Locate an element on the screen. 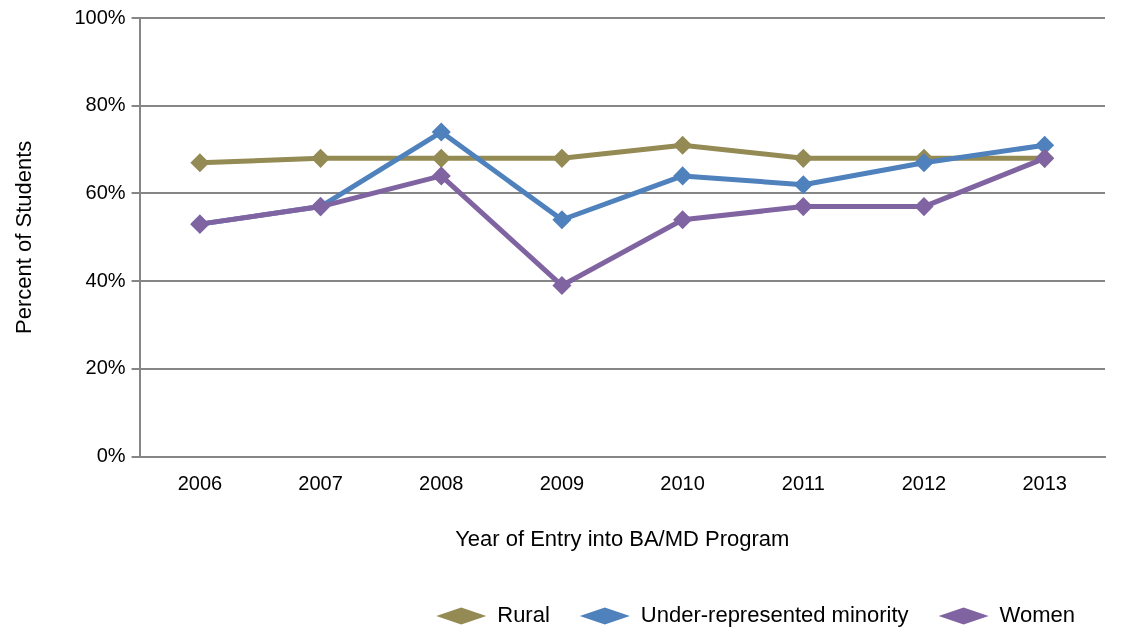 The height and width of the screenshot is (637, 1139). y-tick-label: 20% is located at coordinates (105, 367).